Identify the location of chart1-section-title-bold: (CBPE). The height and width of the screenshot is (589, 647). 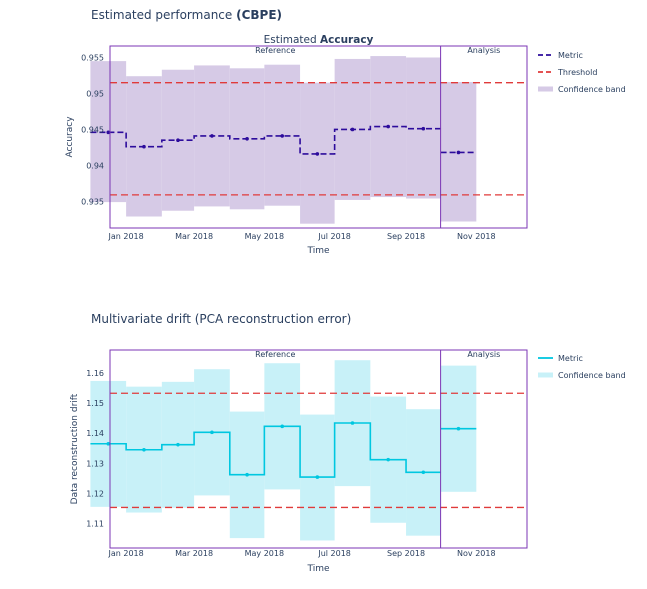
(259, 15).